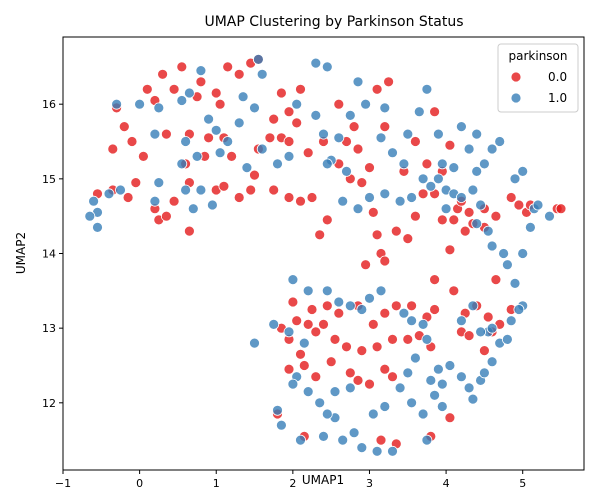 The width and height of the screenshot is (600, 500). Describe the element at coordinates (292, 483) in the screenshot. I see `x-tick-label-3: 2` at that location.